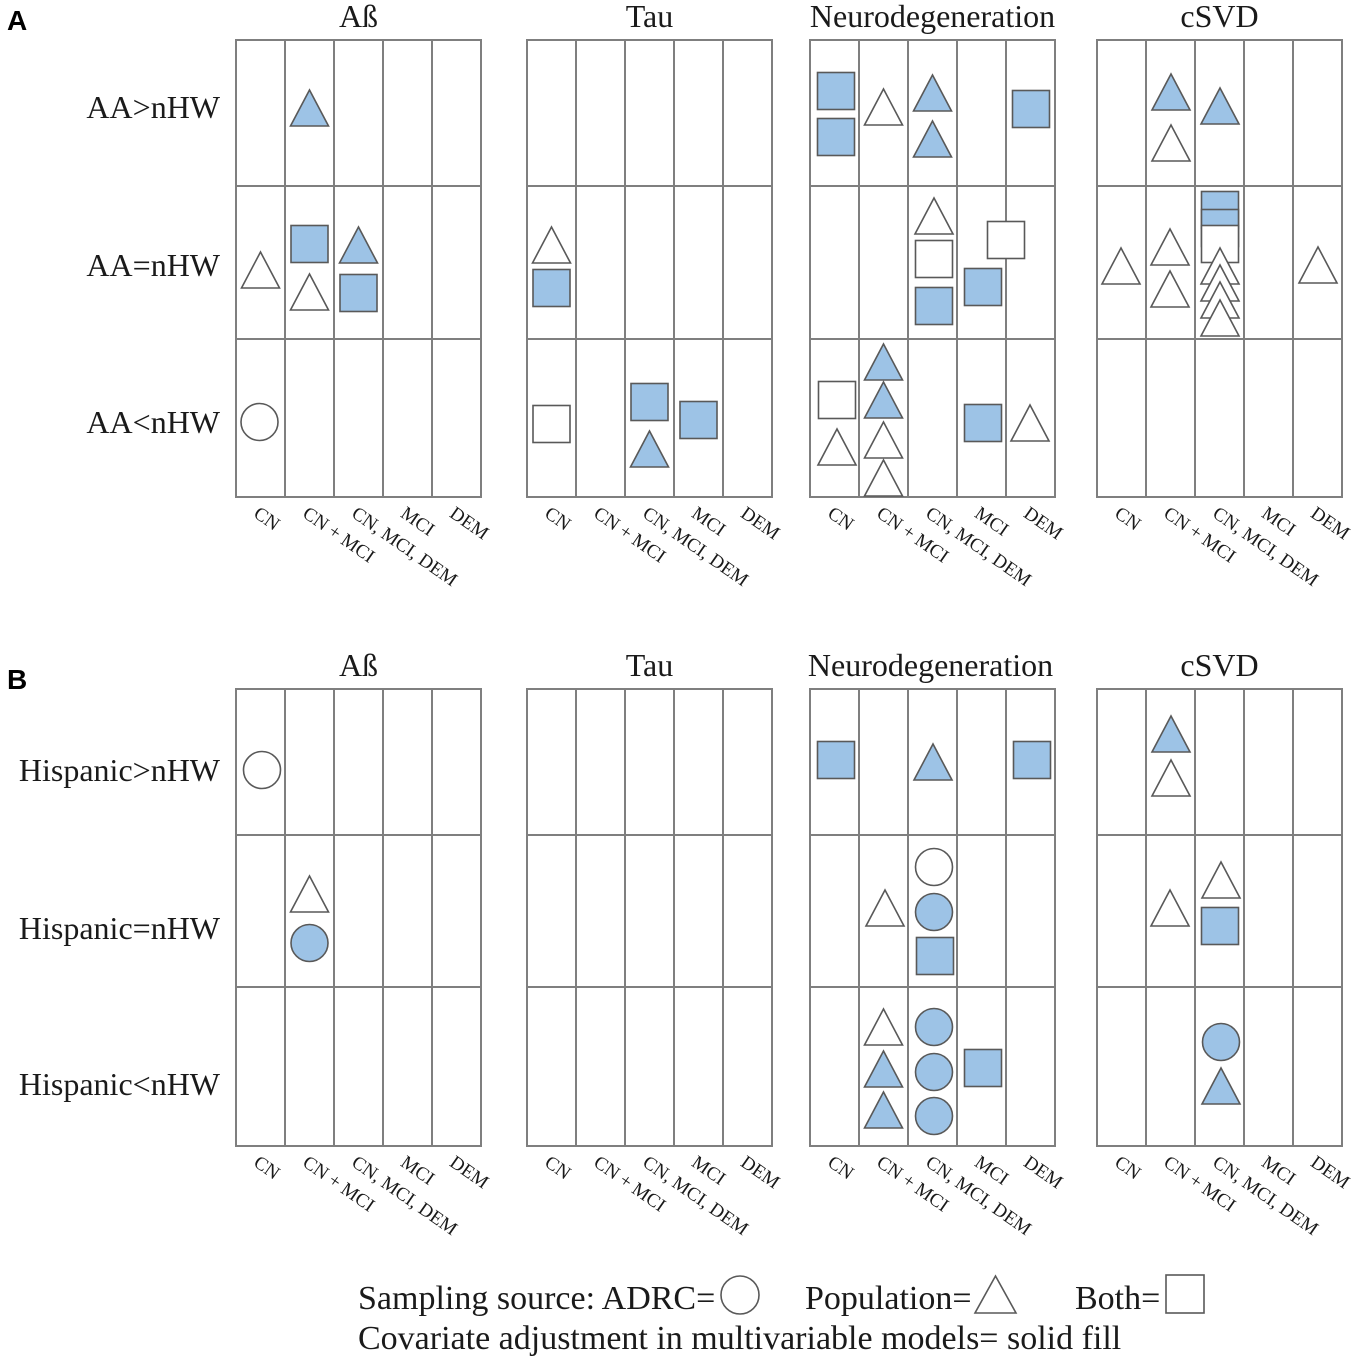 This screenshot has height=1361, width=1355. What do you see at coordinates (650, 665) in the screenshot?
I see `grid-title-tau: Tau` at bounding box center [650, 665].